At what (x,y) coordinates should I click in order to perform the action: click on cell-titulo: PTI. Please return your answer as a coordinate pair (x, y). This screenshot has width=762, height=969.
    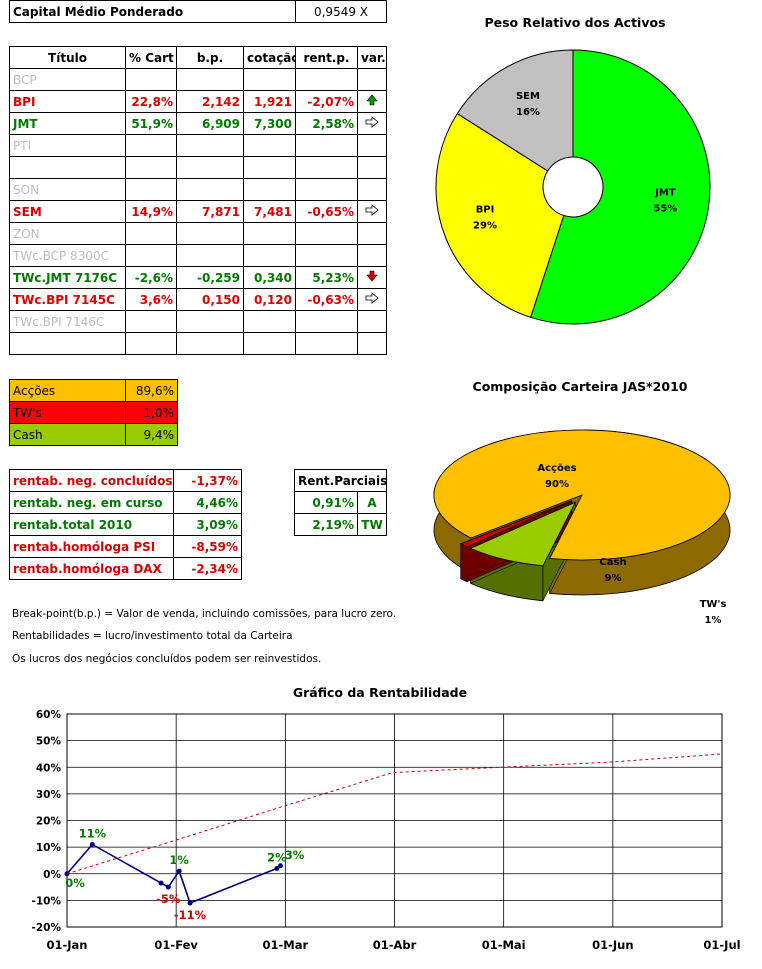
    Looking at the image, I should click on (67, 145).